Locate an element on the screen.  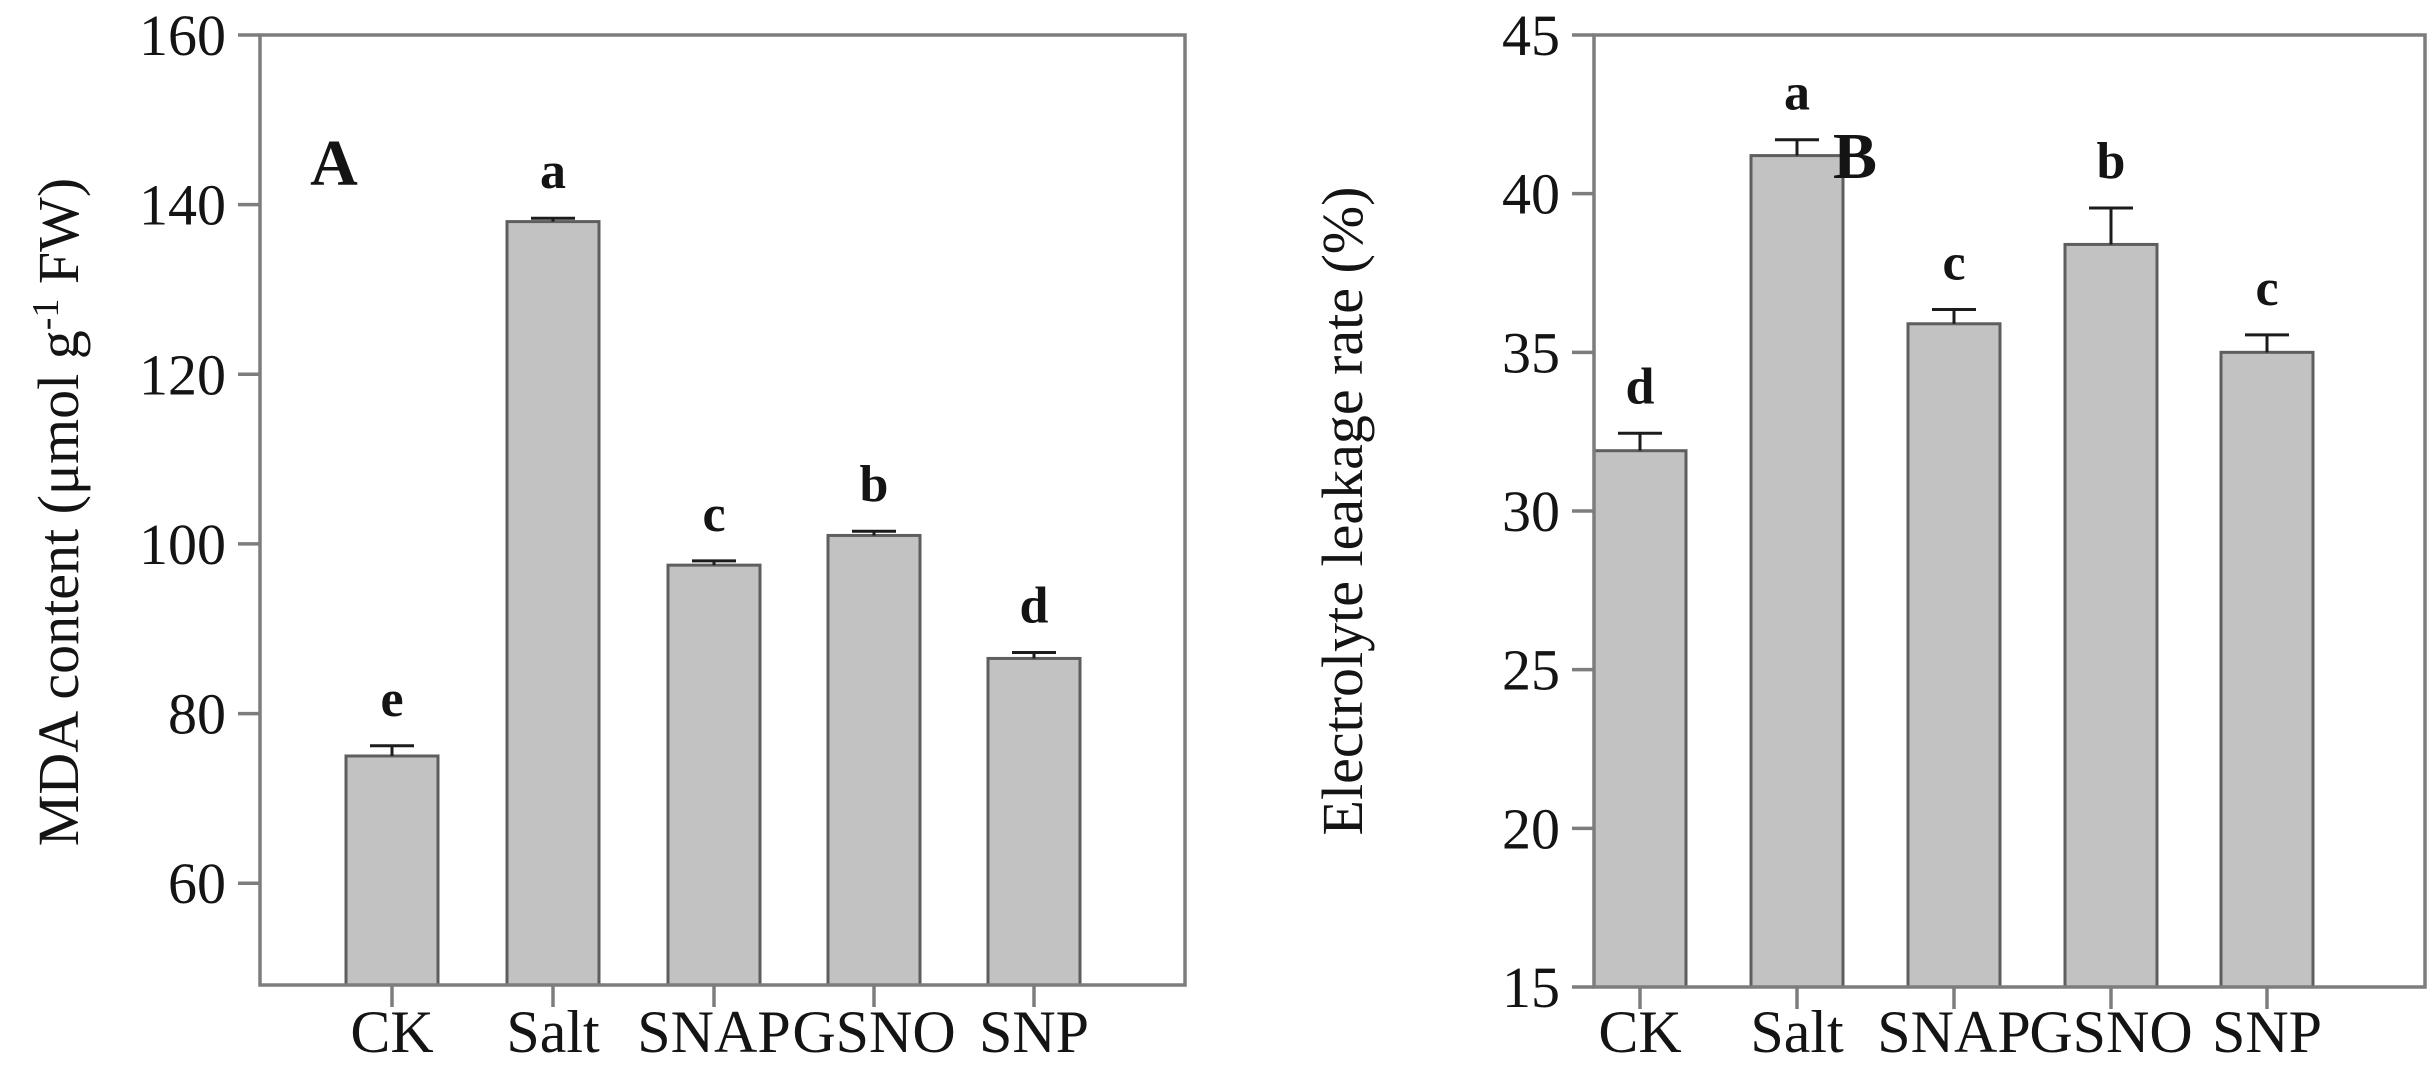
y-tick-label-a-120: 120 is located at coordinates (182, 374).